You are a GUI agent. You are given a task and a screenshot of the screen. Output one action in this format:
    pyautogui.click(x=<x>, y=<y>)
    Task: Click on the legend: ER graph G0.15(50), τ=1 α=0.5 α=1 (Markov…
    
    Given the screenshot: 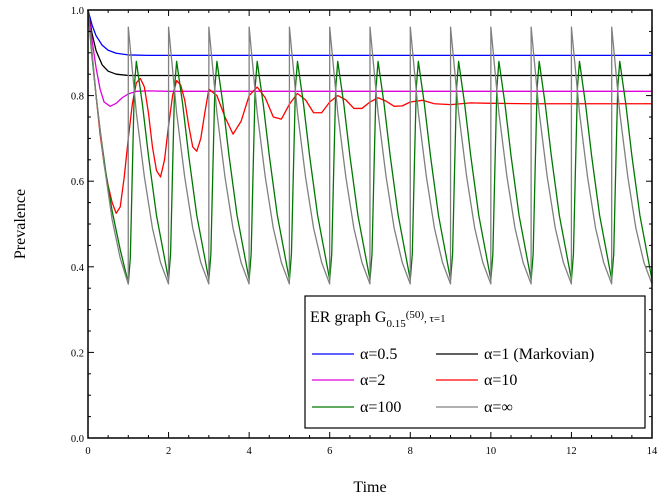 What is the action you would take?
    pyautogui.click(x=475, y=362)
    